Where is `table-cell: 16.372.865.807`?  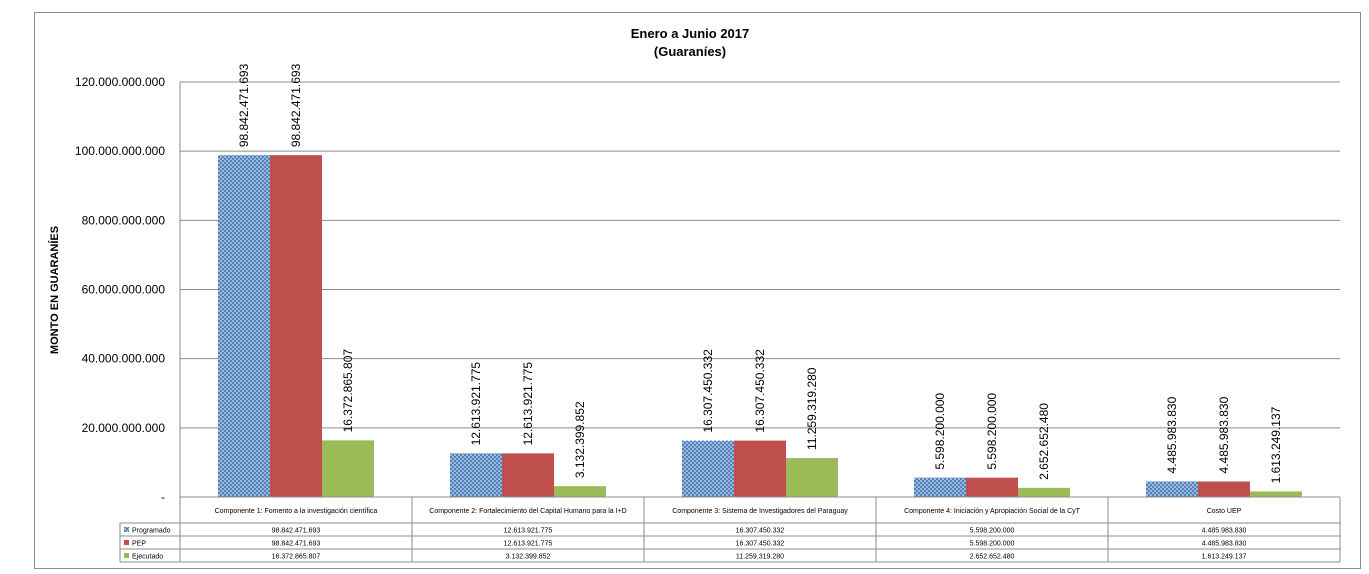
table-cell: 16.372.865.807 is located at coordinates (296, 557).